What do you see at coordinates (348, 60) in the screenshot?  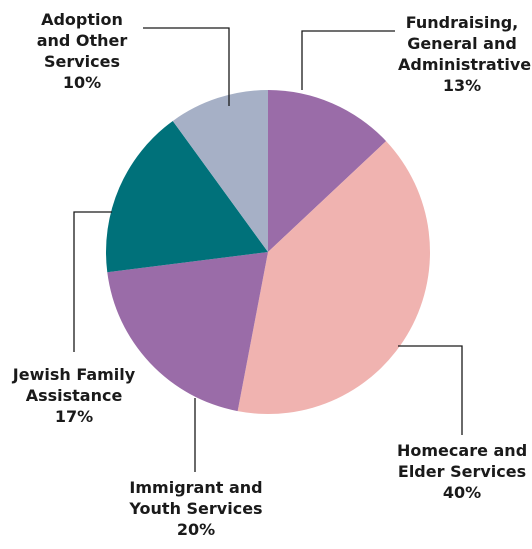 I see `leader-fundraising` at bounding box center [348, 60].